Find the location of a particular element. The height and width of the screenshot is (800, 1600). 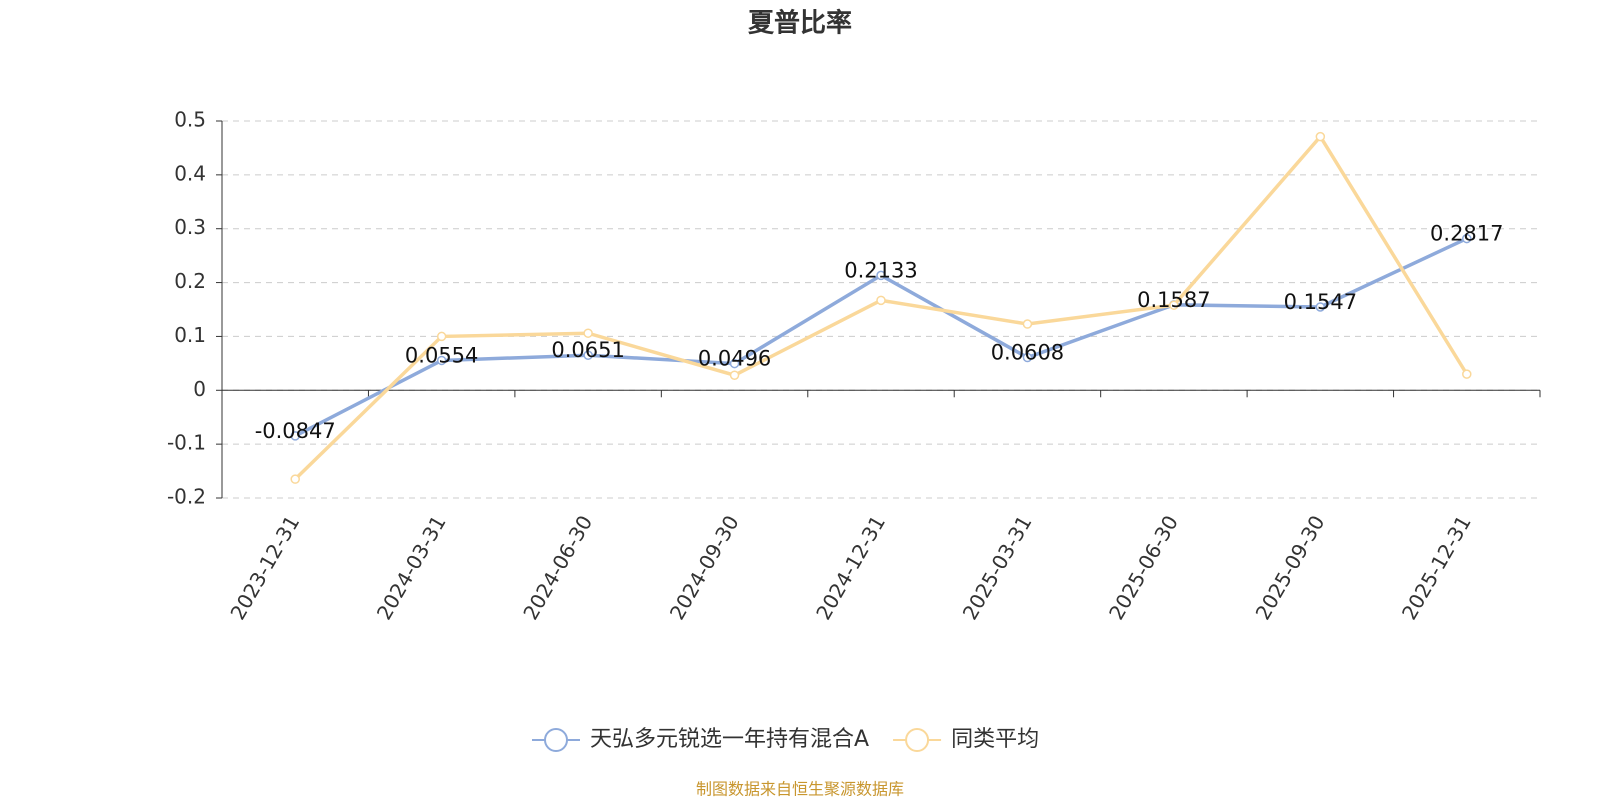

y-tick-label: 0.3 is located at coordinates (190, 227).